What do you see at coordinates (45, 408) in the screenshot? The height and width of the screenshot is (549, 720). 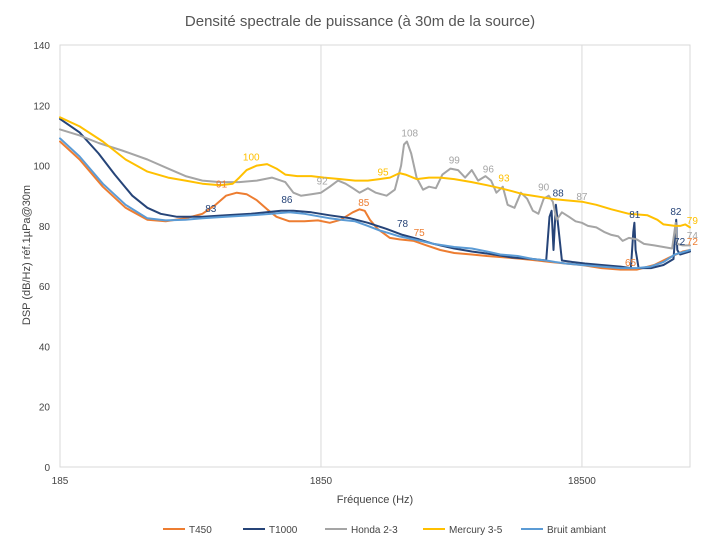 I see `y-tick-label: 20` at bounding box center [45, 408].